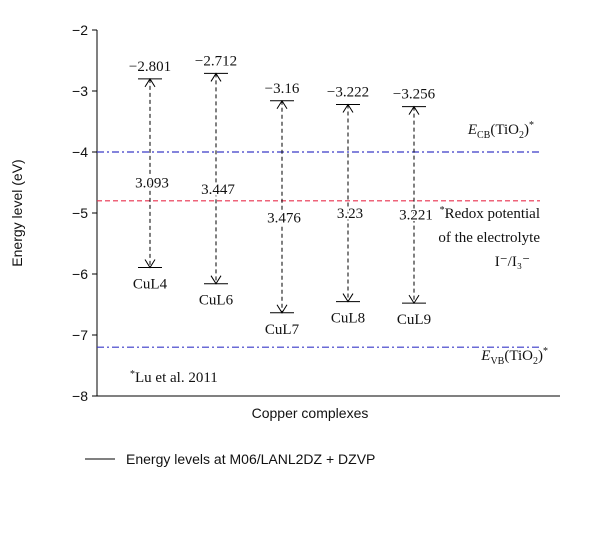 The width and height of the screenshot is (600, 535). What do you see at coordinates (80, 213) in the screenshot?
I see `y-tick-label: −5` at bounding box center [80, 213].